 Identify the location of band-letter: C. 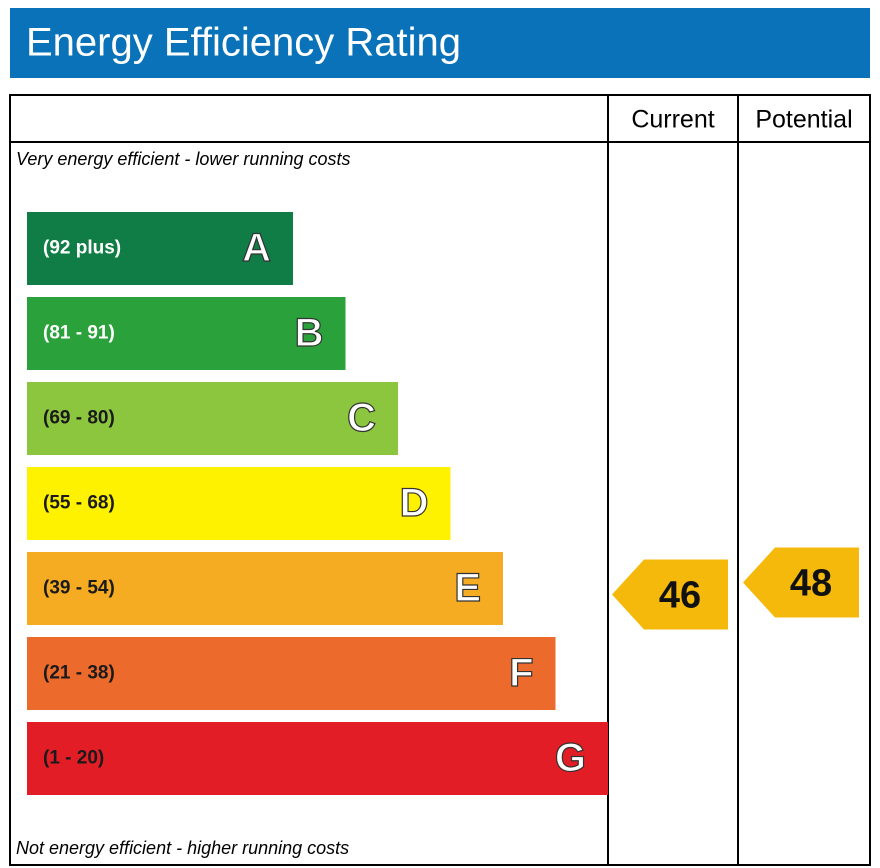
(361, 418).